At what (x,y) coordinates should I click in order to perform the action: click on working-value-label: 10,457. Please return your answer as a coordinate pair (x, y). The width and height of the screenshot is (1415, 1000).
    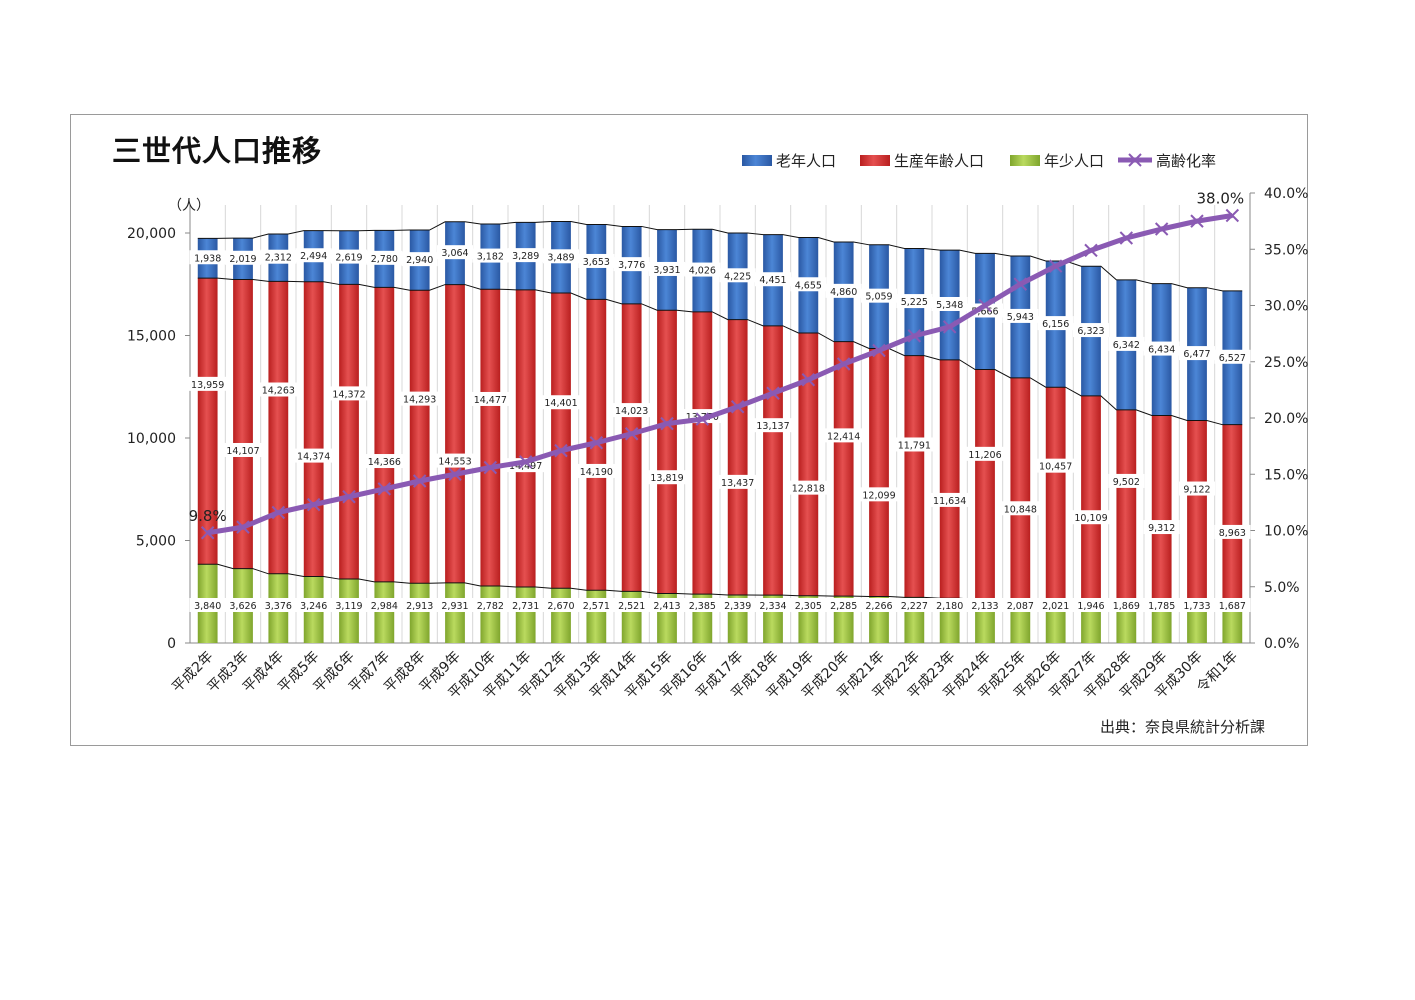
    Looking at the image, I should click on (1055, 467).